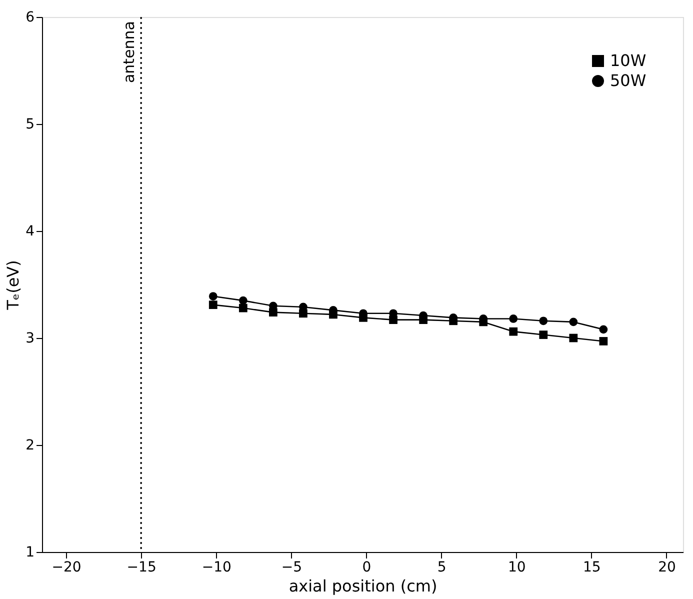 Image resolution: width=693 pixels, height=599 pixels. I want to click on x-tick-label: 15, so click(592, 568).